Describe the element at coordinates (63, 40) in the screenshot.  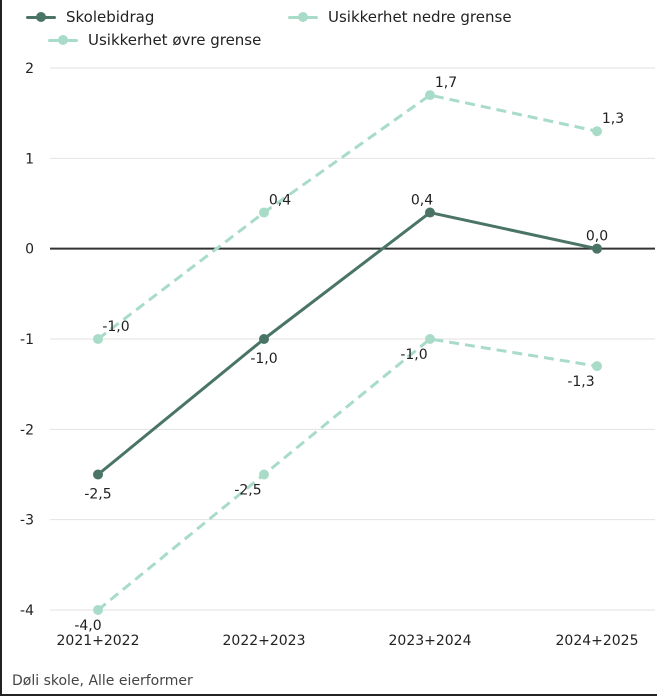
I see `legend-swatch-ovre-grense` at that location.